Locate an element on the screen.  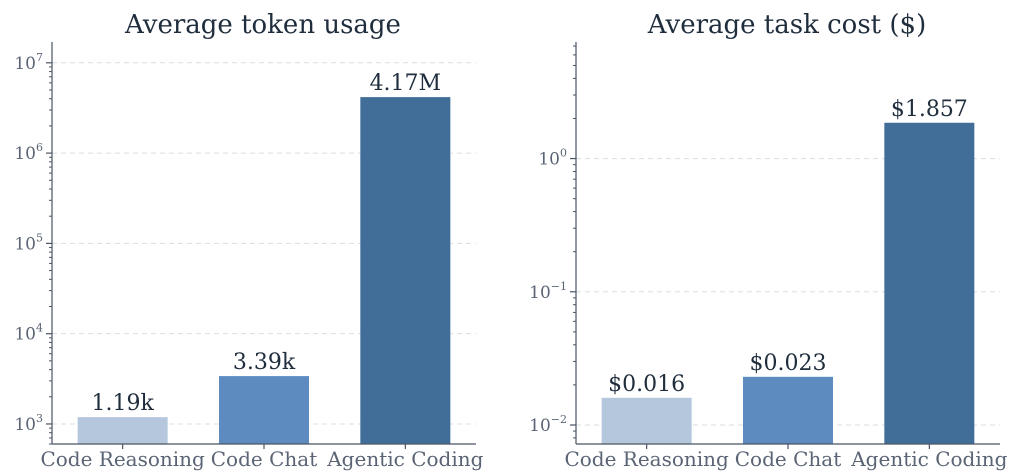
y-tick-label: 10⁰ is located at coordinates (552, 158).